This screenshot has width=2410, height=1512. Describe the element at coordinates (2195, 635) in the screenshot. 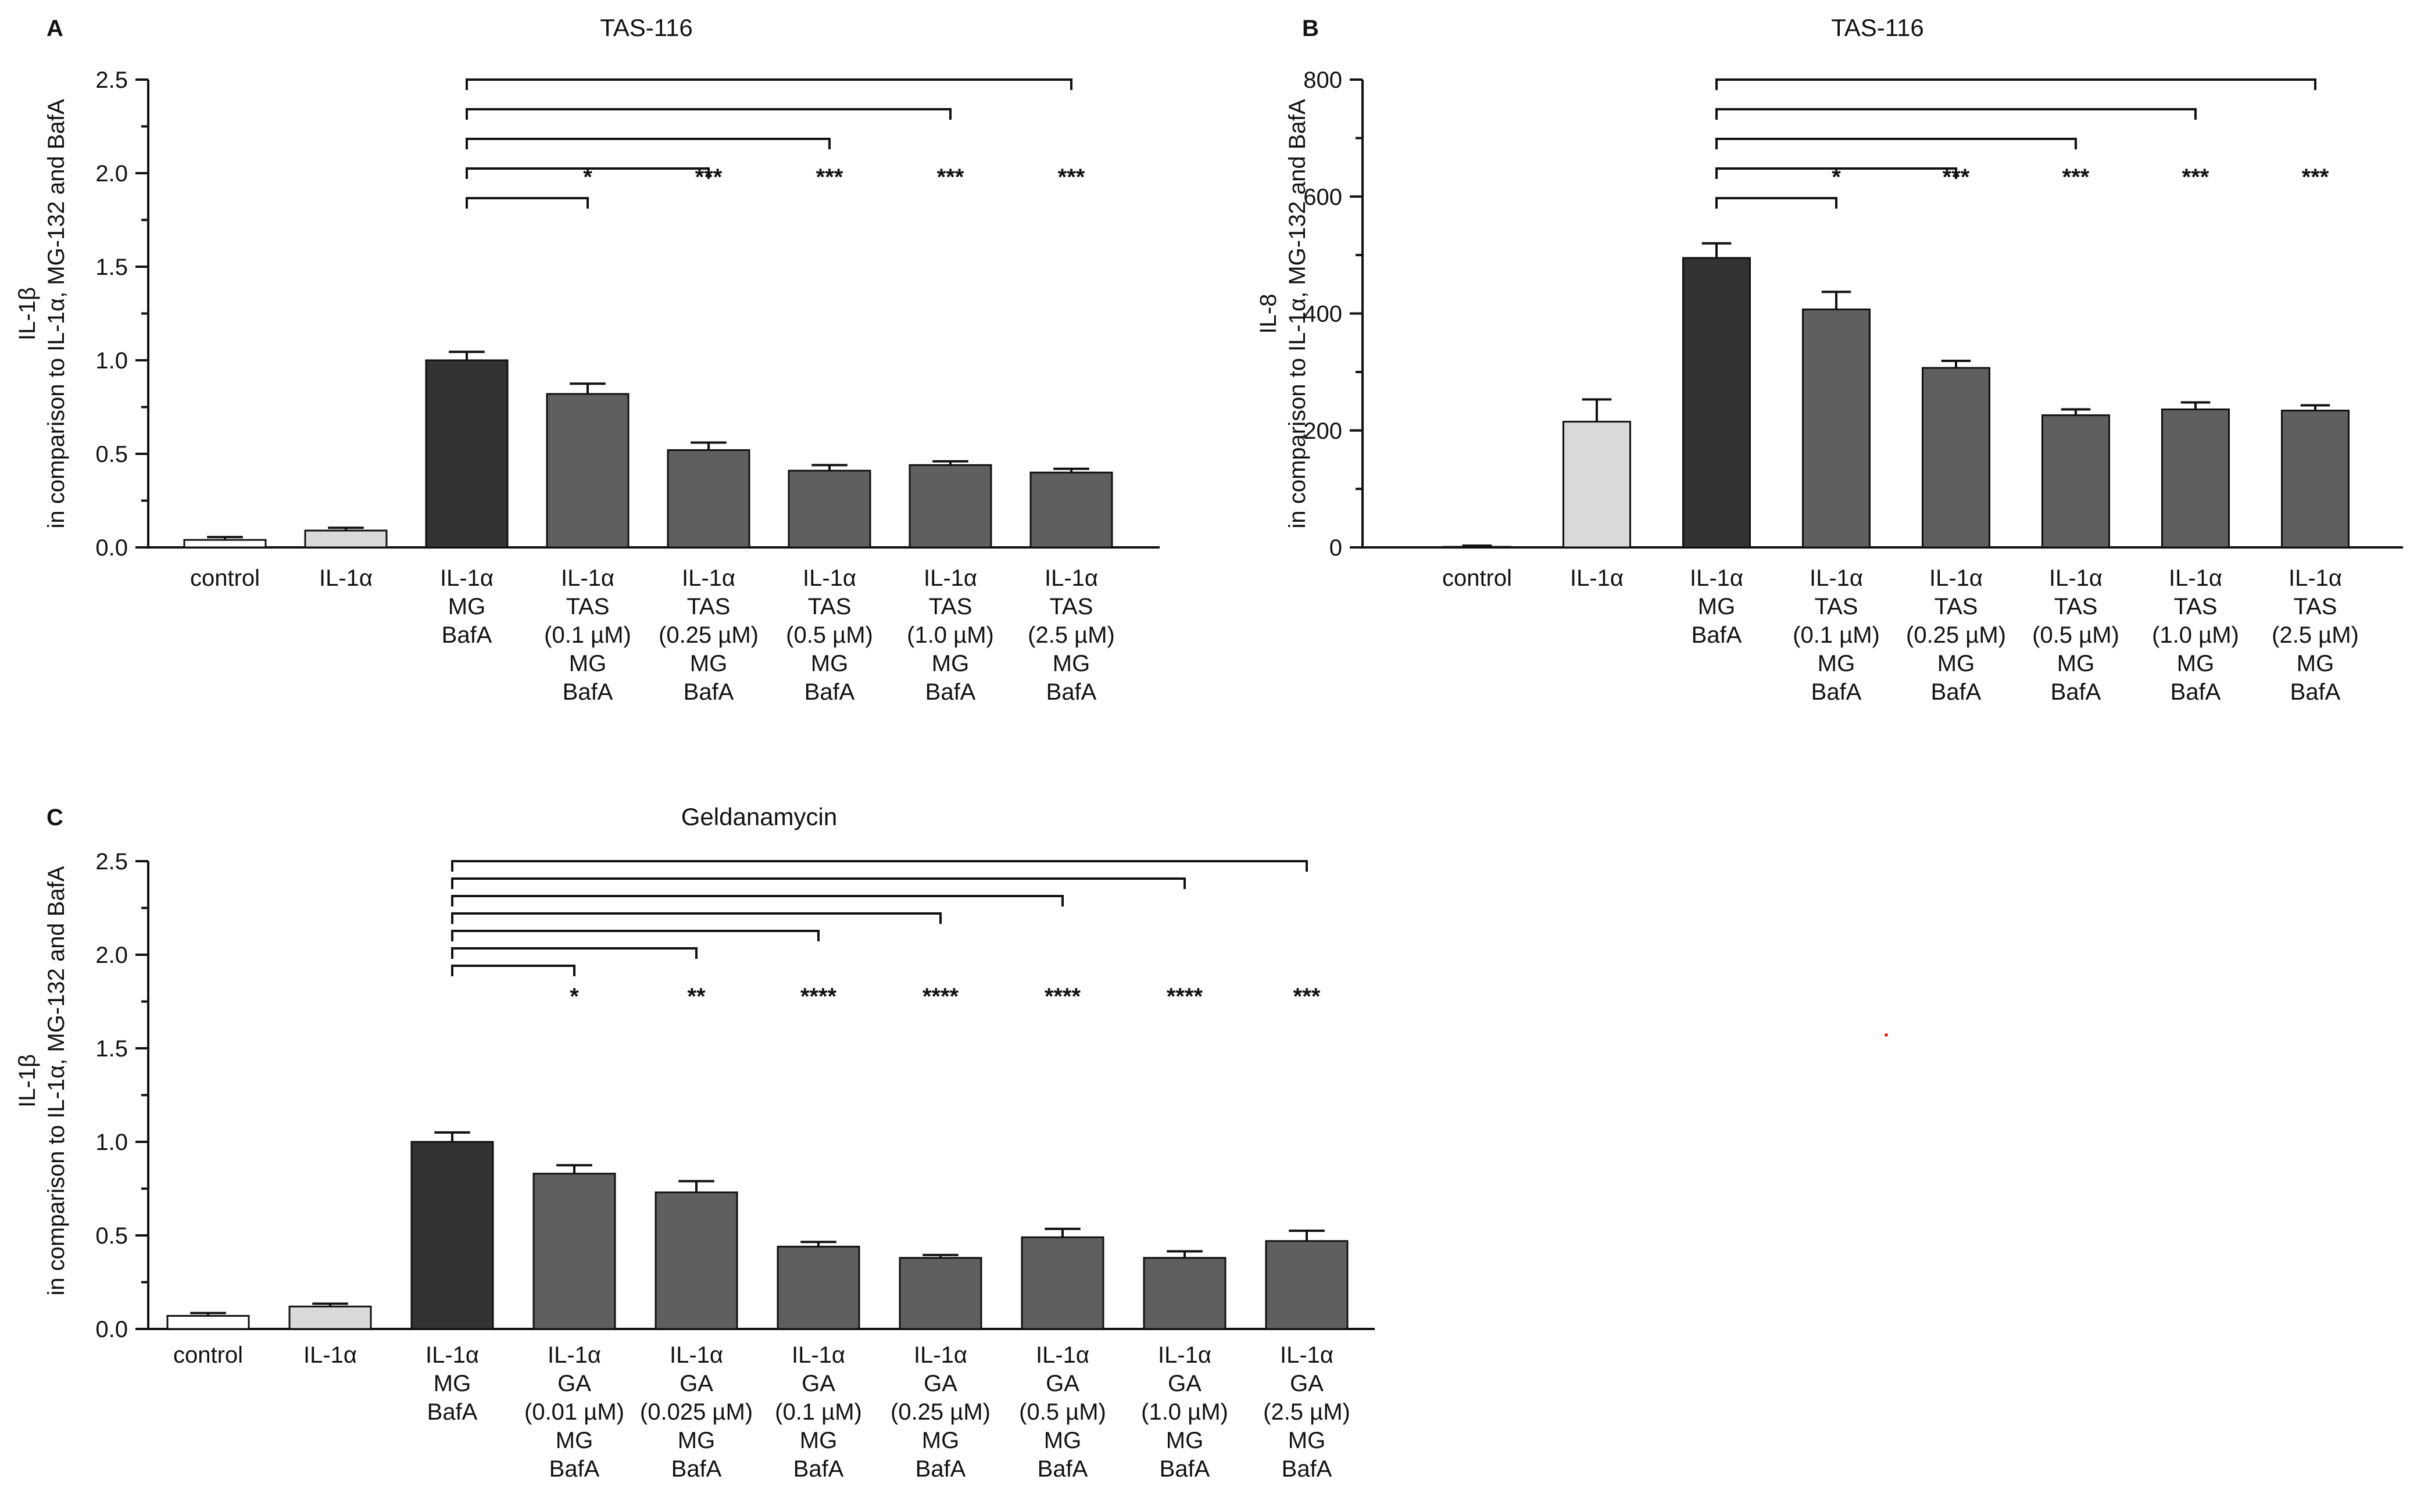

I see `x-category-label: IL-1α TAS (1.0 µM) MG BafA` at that location.